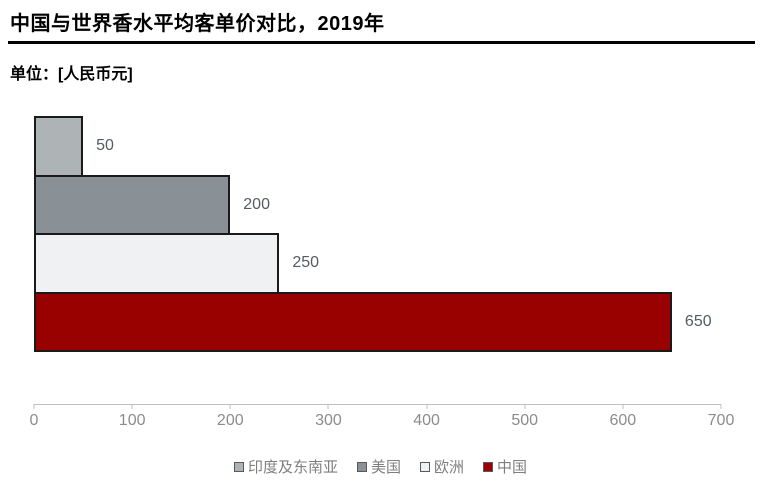 The image size is (761, 492). I want to click on x-axis-tick-label: 600, so click(623, 420).